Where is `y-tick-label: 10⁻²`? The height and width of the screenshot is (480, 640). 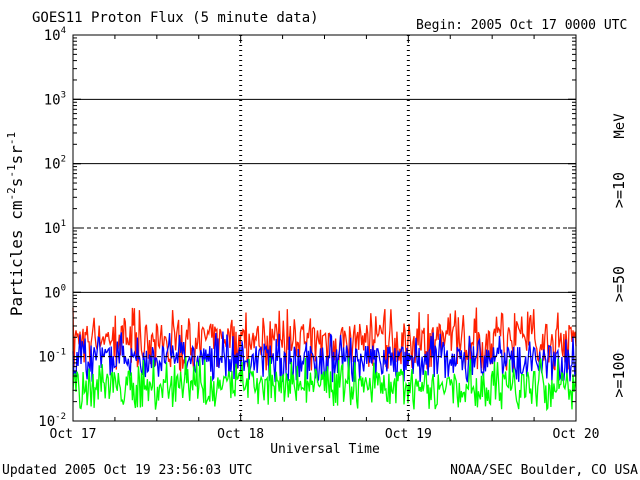 y-tick-label: 10⁻² is located at coordinates (52, 421).